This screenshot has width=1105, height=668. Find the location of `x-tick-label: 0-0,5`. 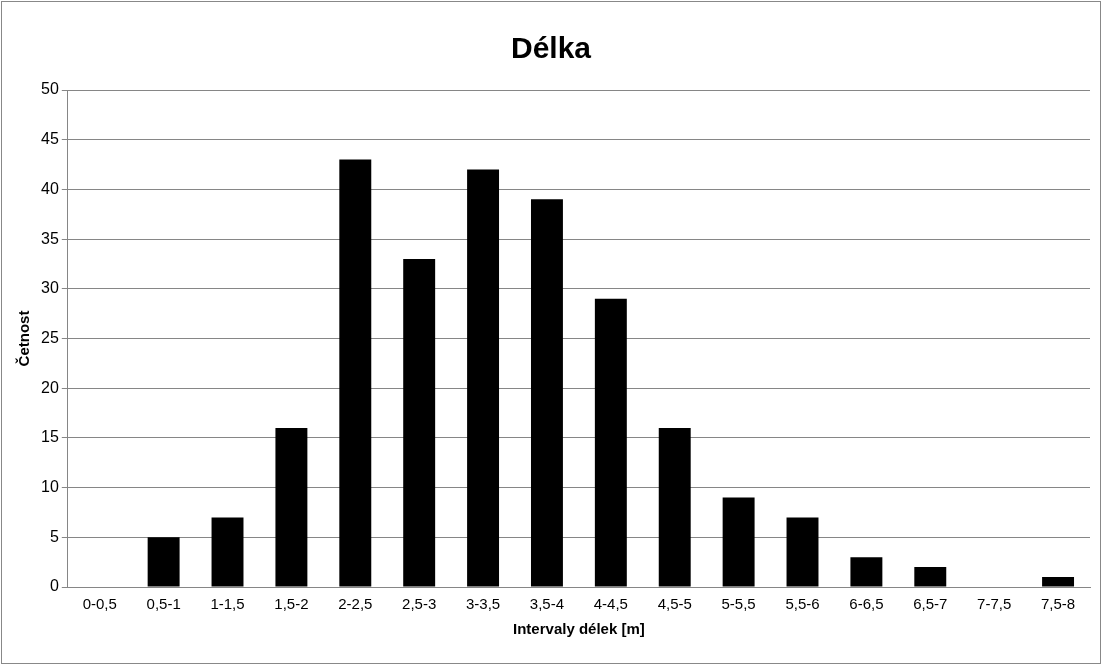

x-tick-label: 0-0,5 is located at coordinates (99, 604).